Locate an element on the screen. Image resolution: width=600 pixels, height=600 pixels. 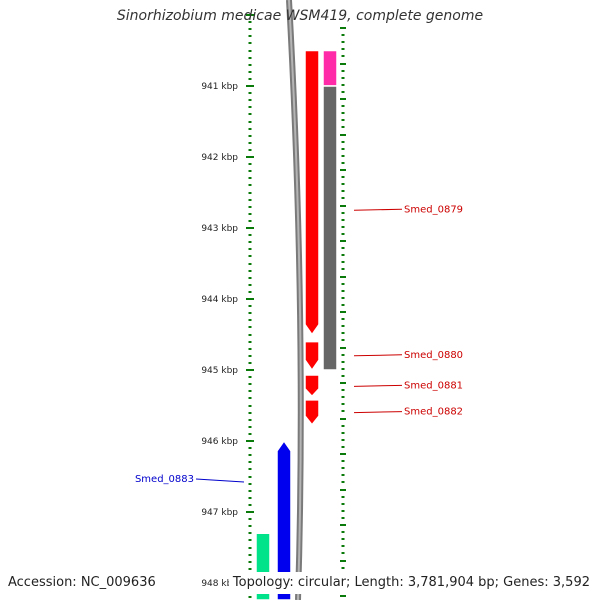
ruler-tick-label: 947 kbp is located at coordinates (219, 513).